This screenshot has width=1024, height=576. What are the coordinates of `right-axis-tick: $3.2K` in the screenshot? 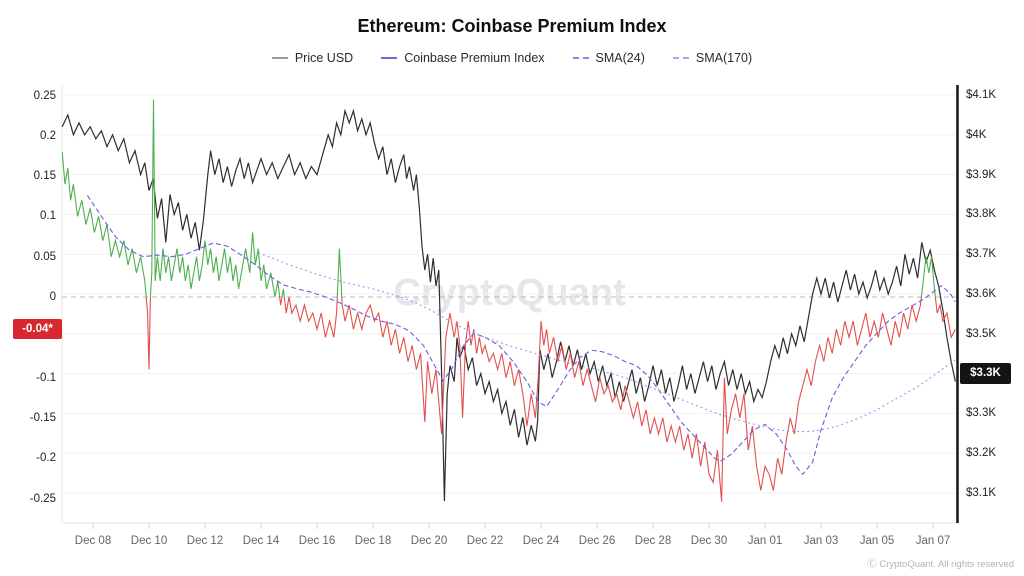 It's located at (981, 453).